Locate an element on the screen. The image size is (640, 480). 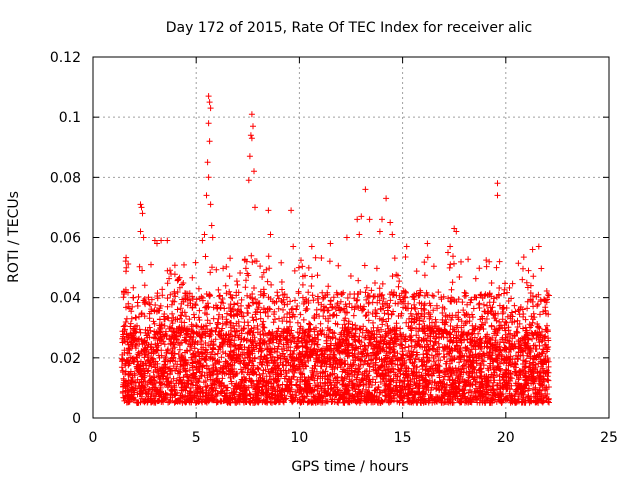
y-axis-label: ROTI / TECUs is located at coordinates (14, 237).